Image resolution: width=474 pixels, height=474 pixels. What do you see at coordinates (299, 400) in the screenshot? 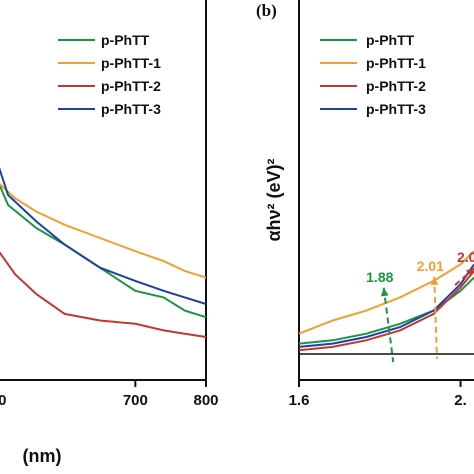
I see `panel-b-x-tick-label: 1.6` at bounding box center [299, 400].